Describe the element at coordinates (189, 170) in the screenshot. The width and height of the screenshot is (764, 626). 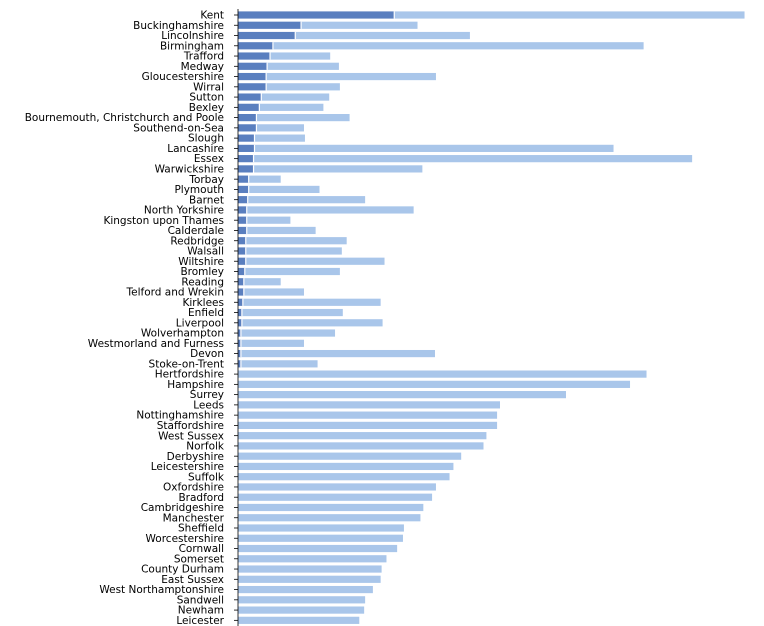
I see `category-label: Warwickshire` at that location.